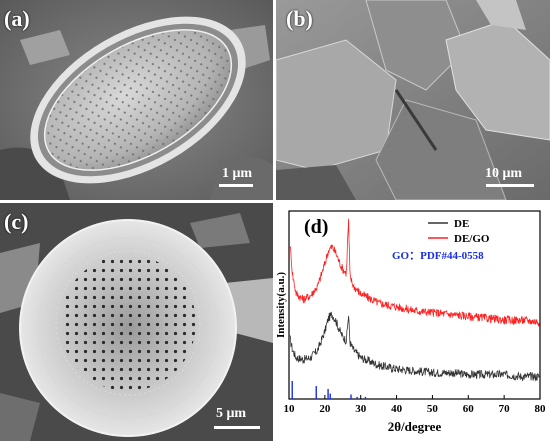 This screenshot has width=550, height=441. Describe the element at coordinates (237, 173) in the screenshot. I see `panel-a-scale-text: 1 μm` at that location.